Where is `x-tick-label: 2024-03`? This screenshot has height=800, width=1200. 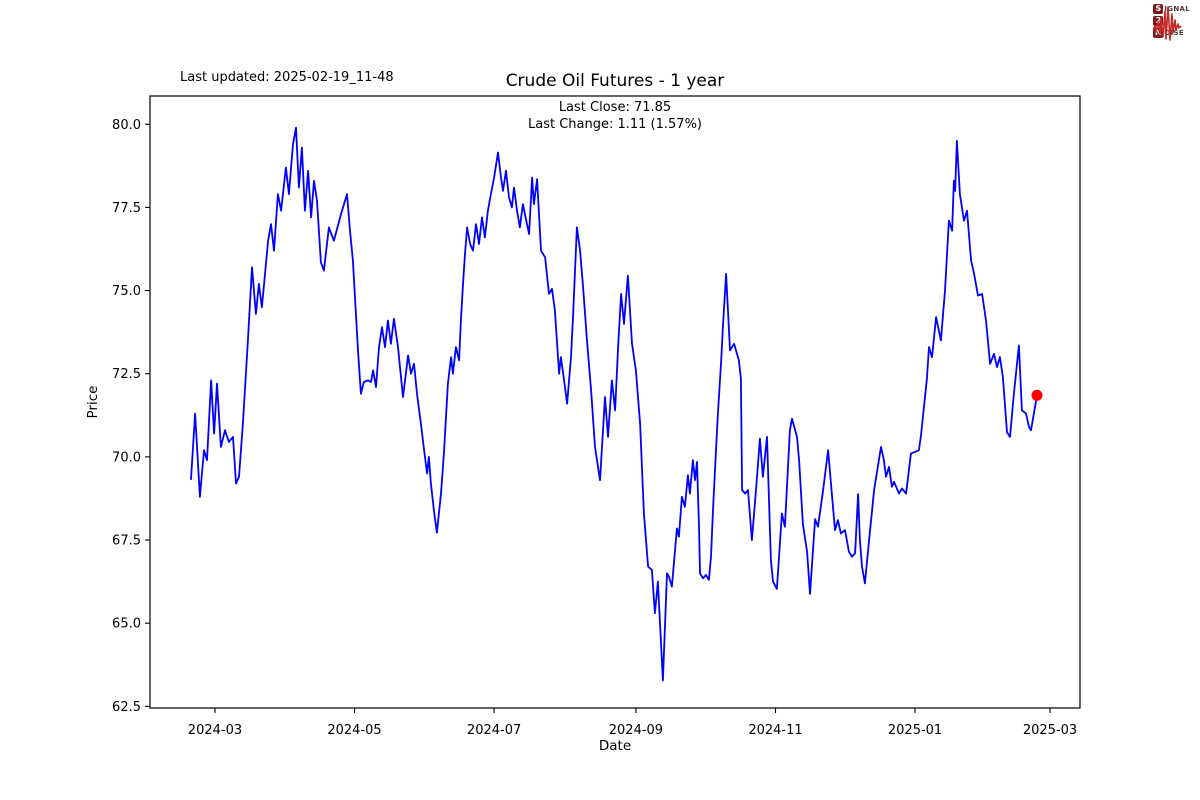
x-tick-label: 2024-03 is located at coordinates (215, 730).